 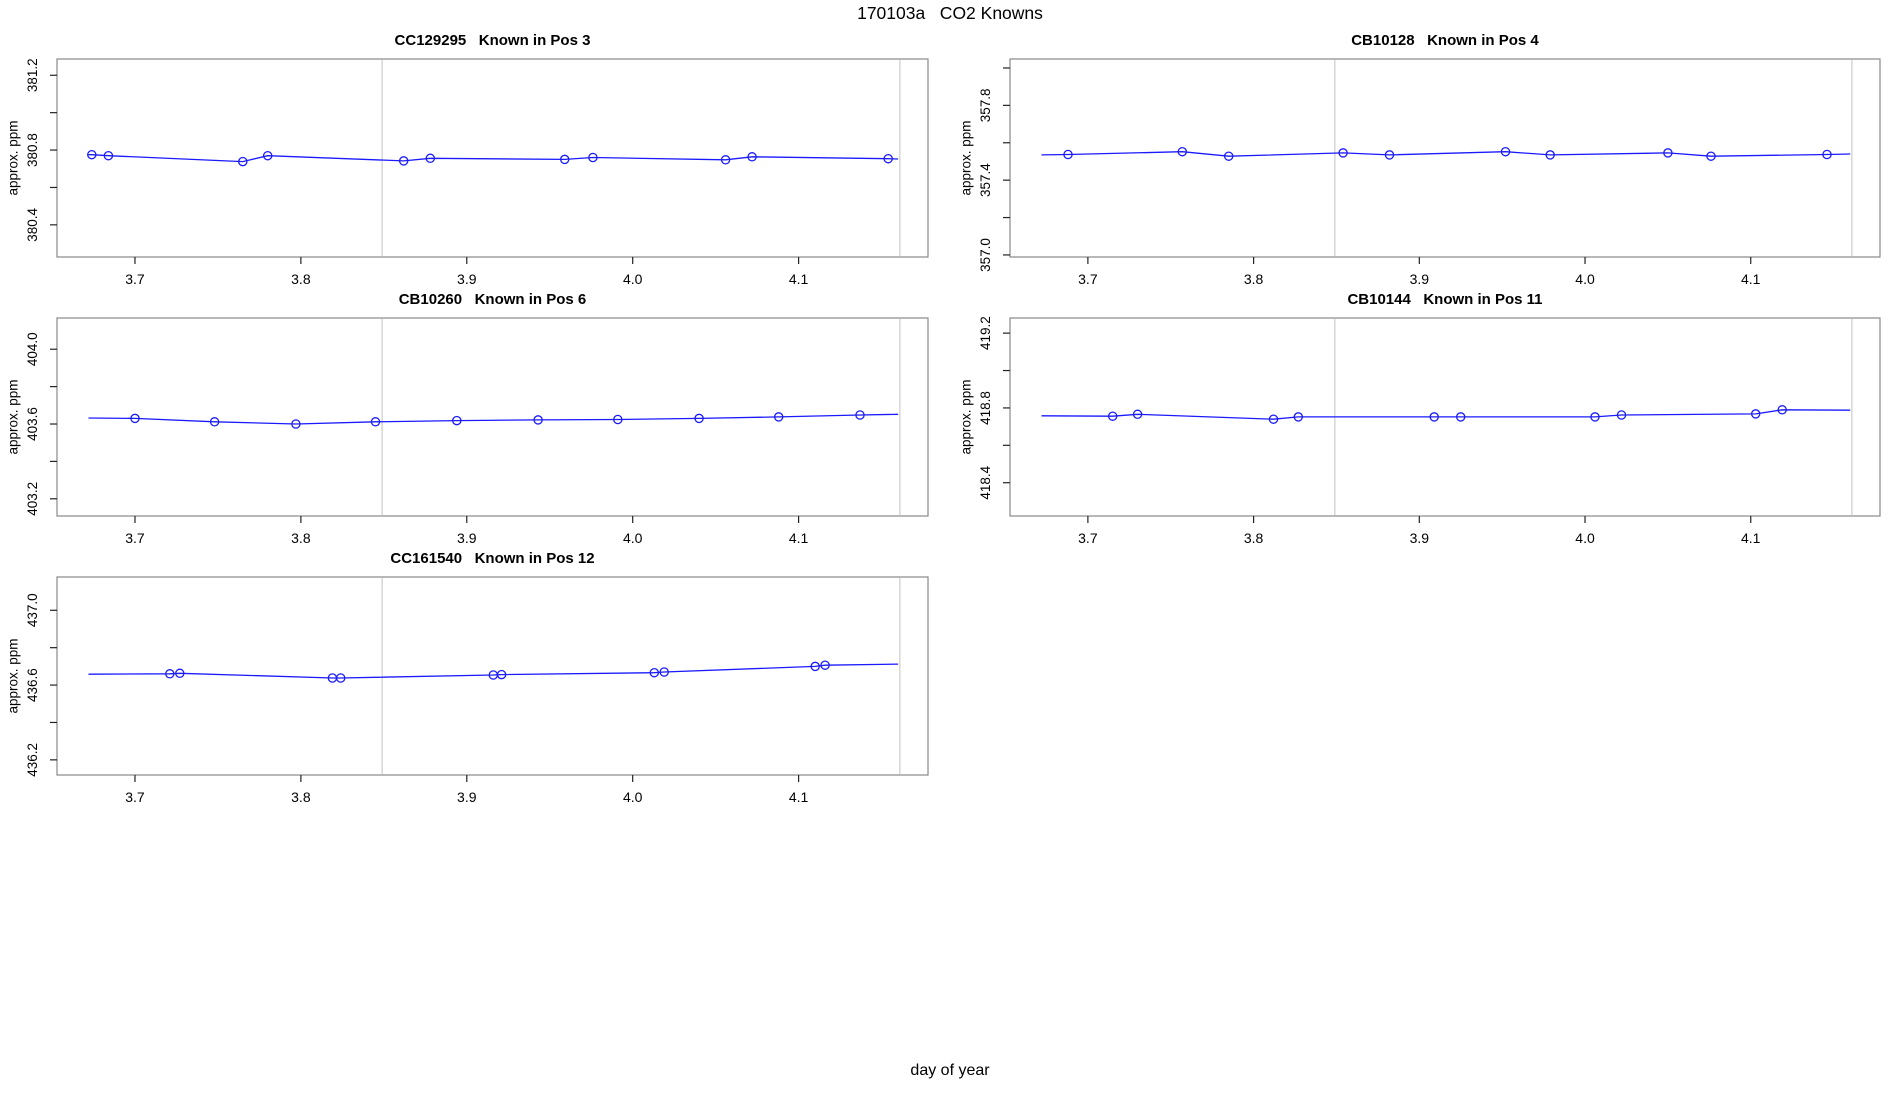 What do you see at coordinates (950, 1070) in the screenshot?
I see `x-axis-global-label: day of year` at bounding box center [950, 1070].